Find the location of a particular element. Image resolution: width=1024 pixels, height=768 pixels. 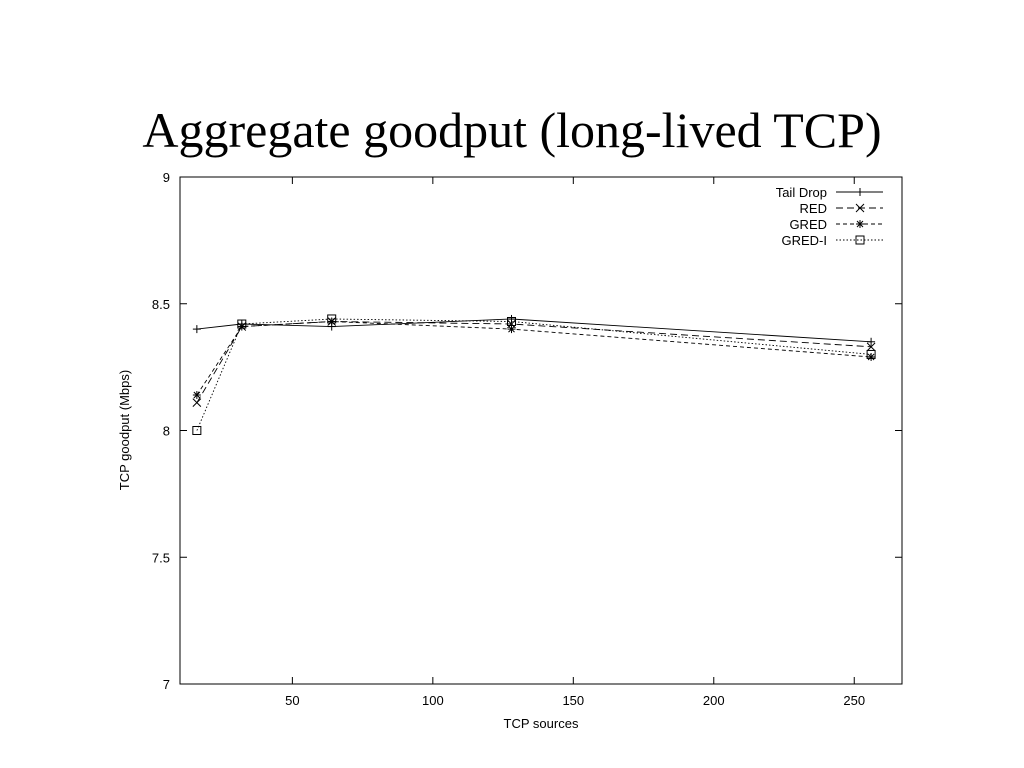

y-tick-label: 7 is located at coordinates (166, 684).